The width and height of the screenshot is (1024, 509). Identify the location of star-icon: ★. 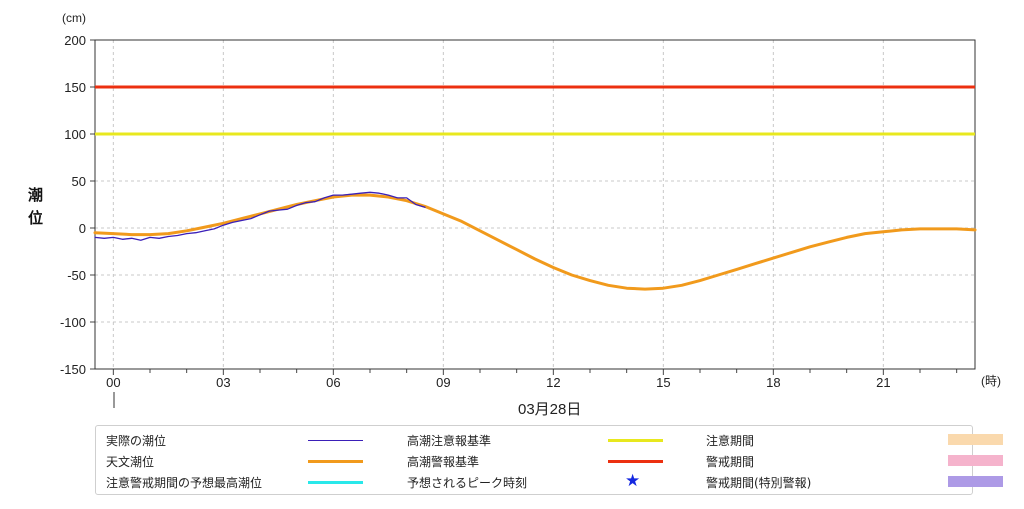
(633, 481).